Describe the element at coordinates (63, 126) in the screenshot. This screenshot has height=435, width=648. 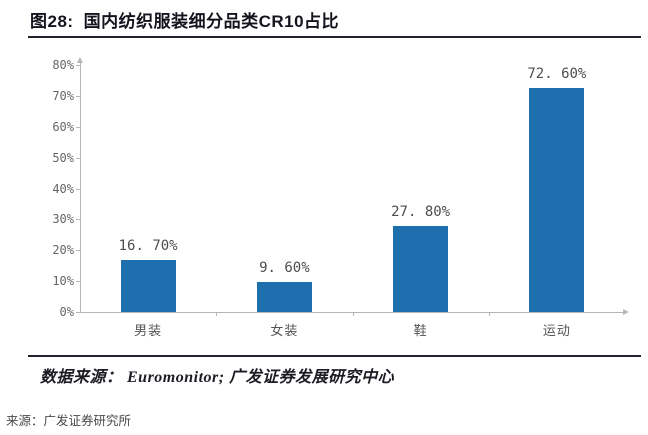
I see `y-tick-label: 60%` at that location.